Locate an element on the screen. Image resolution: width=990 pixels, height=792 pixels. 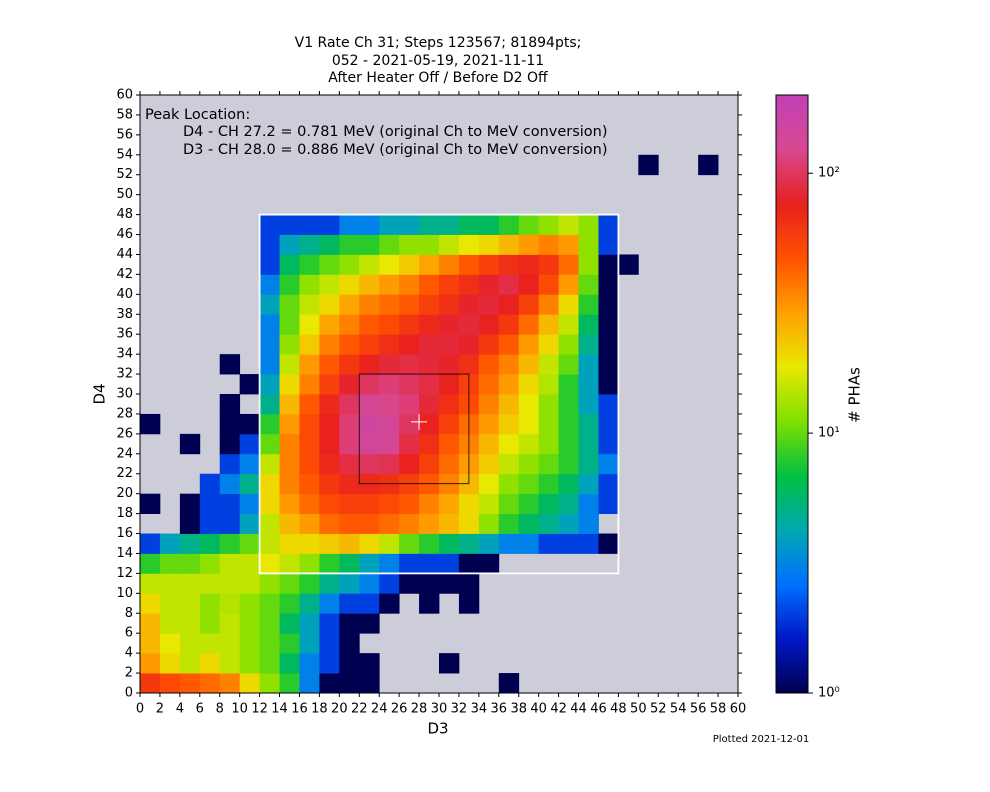
x-tick-label: 34 is located at coordinates (479, 709).